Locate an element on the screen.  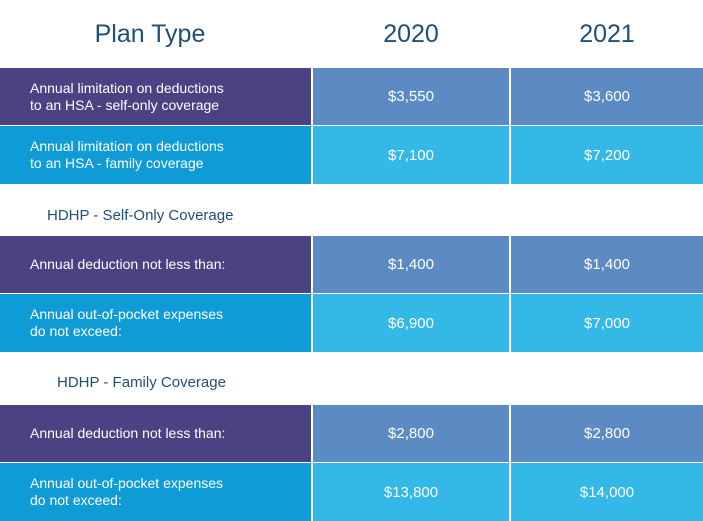
value-2021: $2,800 is located at coordinates (607, 433).